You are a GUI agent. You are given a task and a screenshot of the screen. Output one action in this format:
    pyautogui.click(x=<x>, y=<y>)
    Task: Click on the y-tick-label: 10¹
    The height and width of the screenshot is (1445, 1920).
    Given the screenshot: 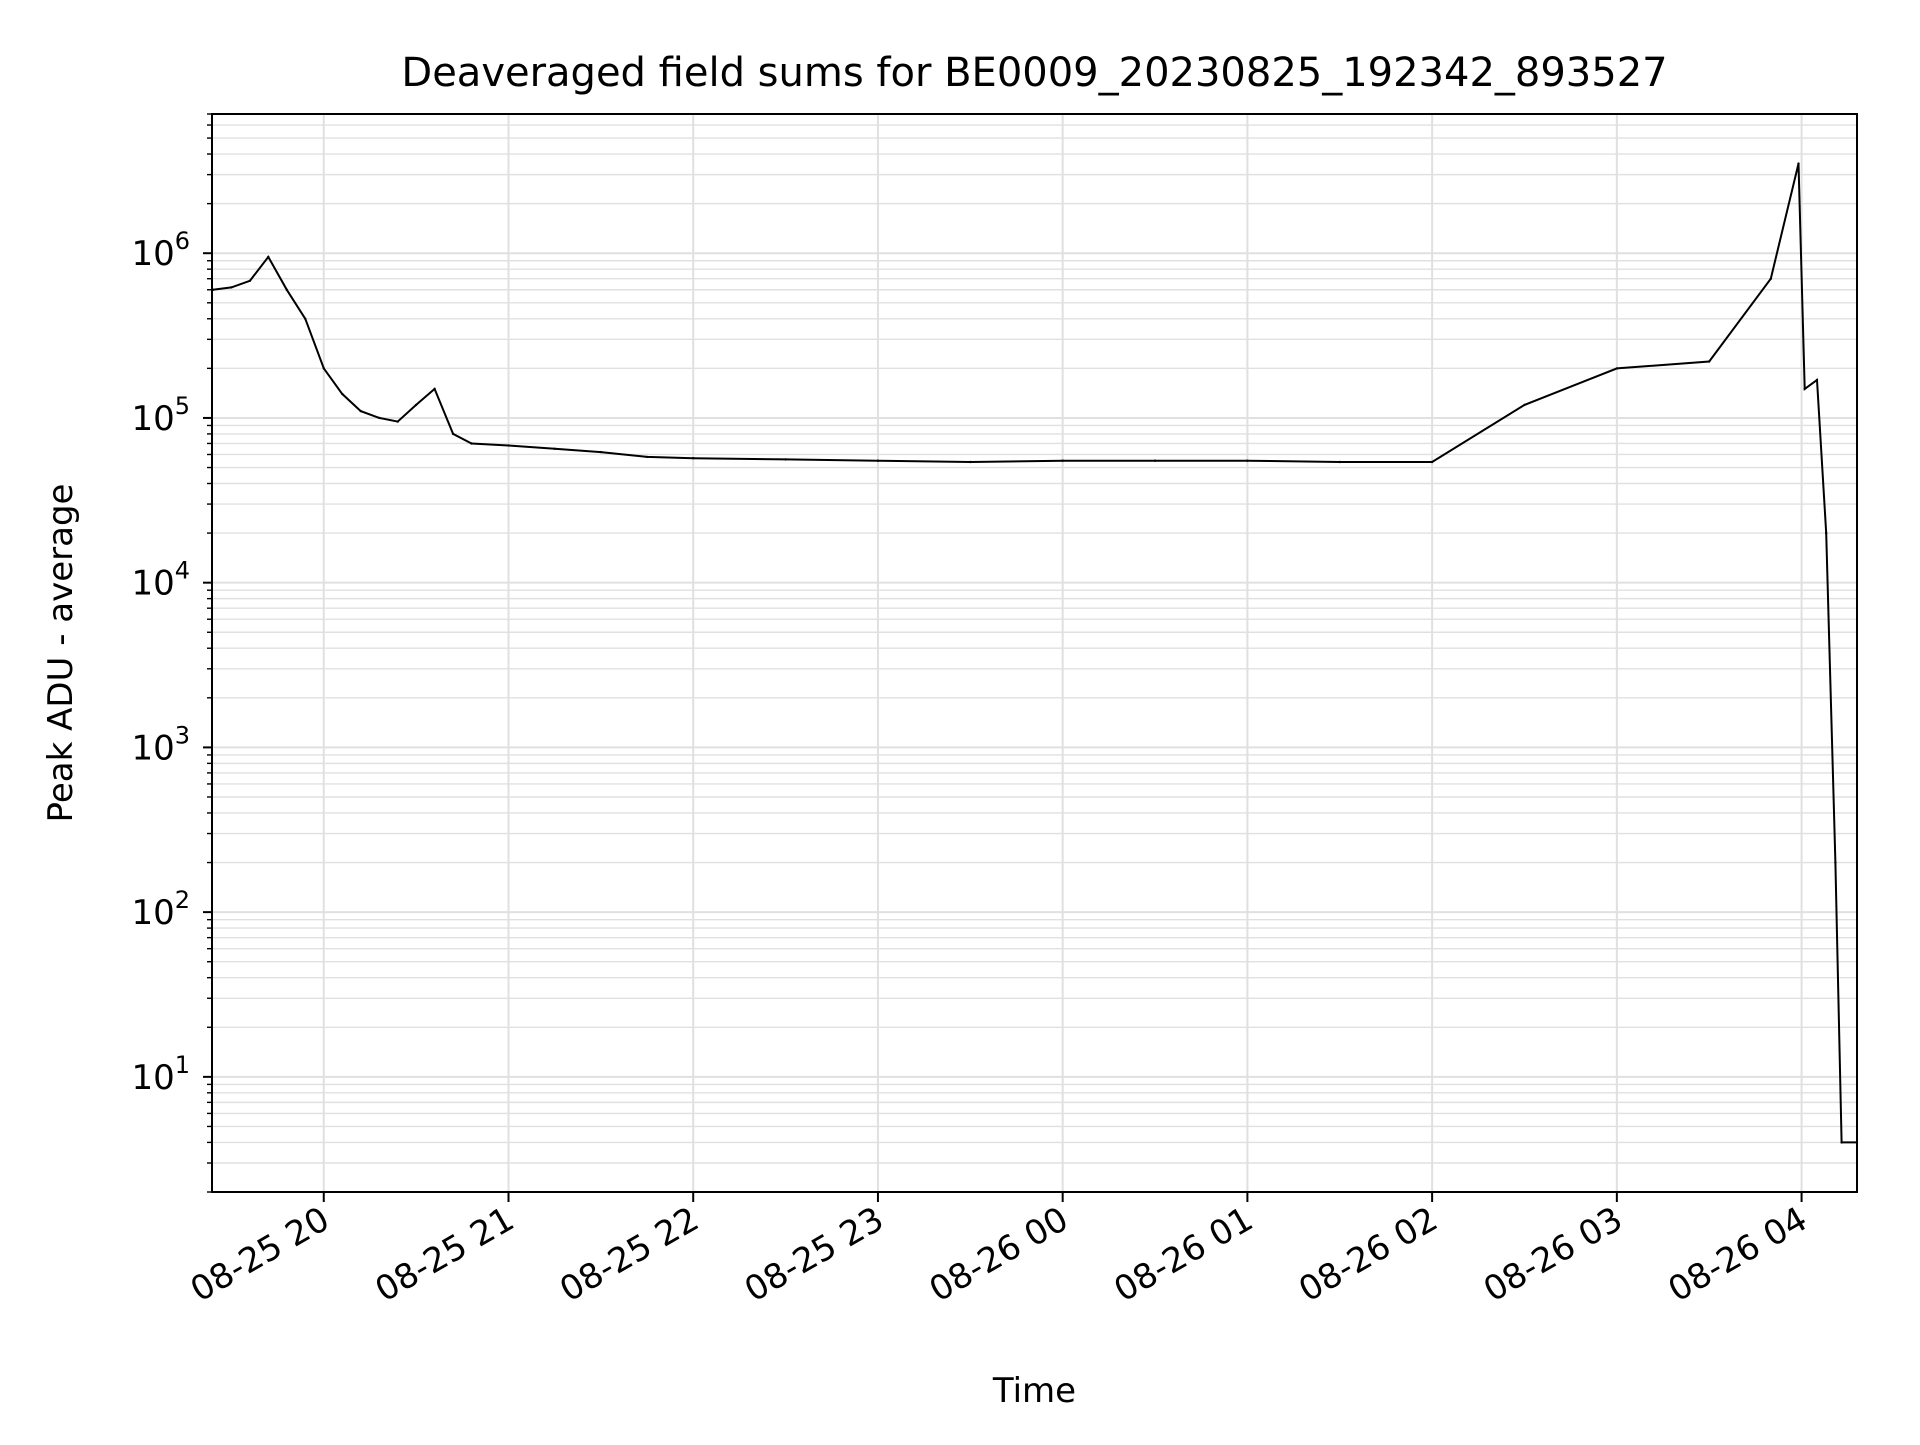 What is the action you would take?
    pyautogui.click(x=160, y=1074)
    